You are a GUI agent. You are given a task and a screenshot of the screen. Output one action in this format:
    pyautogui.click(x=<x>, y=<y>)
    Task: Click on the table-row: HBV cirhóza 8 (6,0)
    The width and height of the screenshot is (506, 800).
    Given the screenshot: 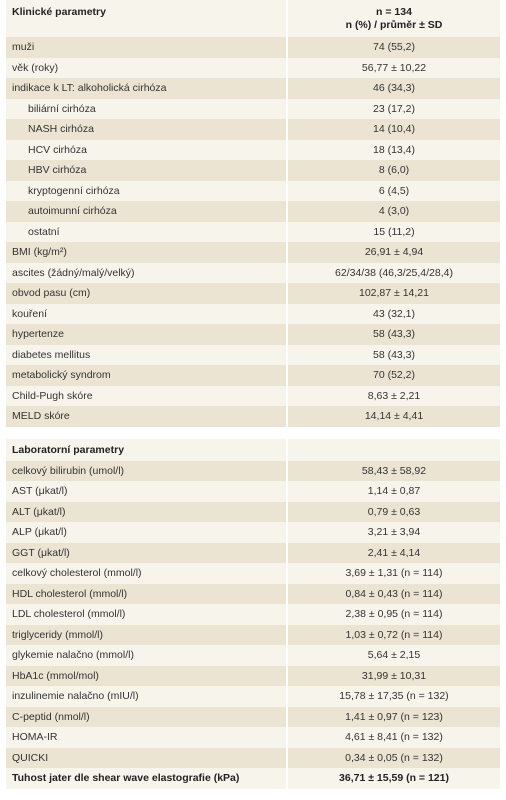 What is the action you would take?
    pyautogui.click(x=253, y=170)
    